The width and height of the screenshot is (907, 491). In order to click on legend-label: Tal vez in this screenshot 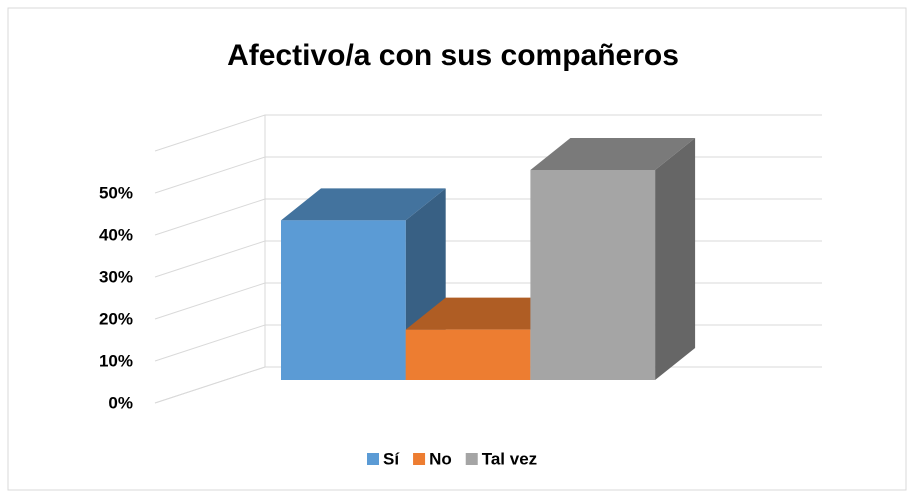, I will do `click(509, 458)`.